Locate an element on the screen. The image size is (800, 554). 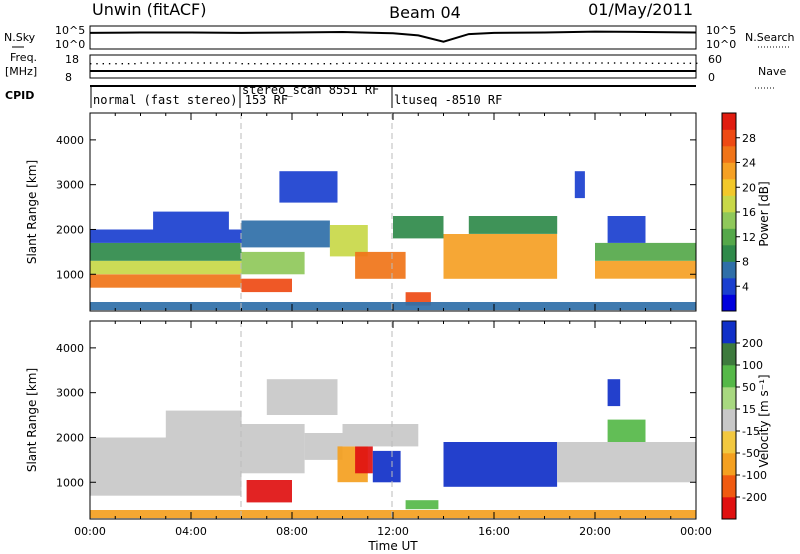
colorbar-tick-label: -200 is located at coordinates (754, 497).